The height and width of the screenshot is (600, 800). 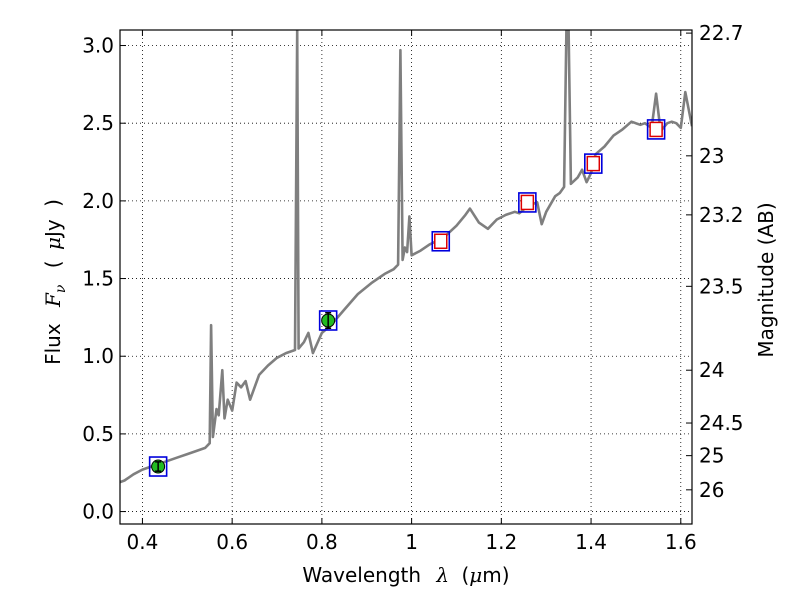 I want to click on x-axis-title: Wavelength λ (μm), so click(x=405, y=575).